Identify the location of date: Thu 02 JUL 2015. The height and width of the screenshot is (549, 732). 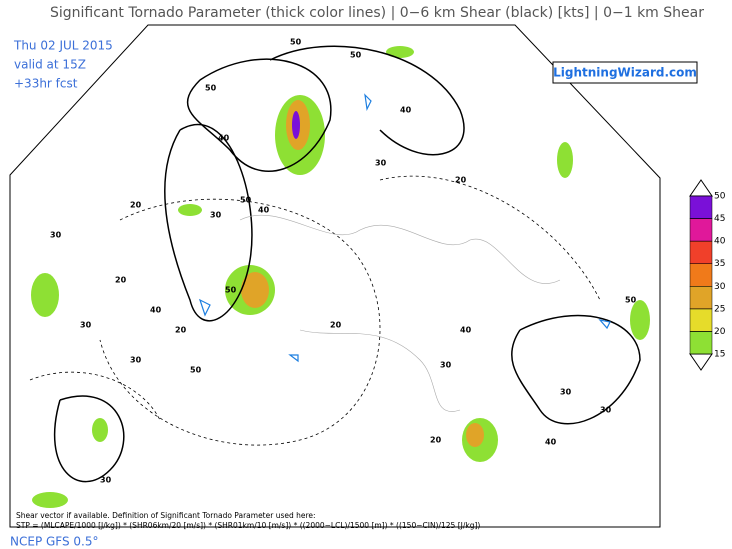
(63, 46).